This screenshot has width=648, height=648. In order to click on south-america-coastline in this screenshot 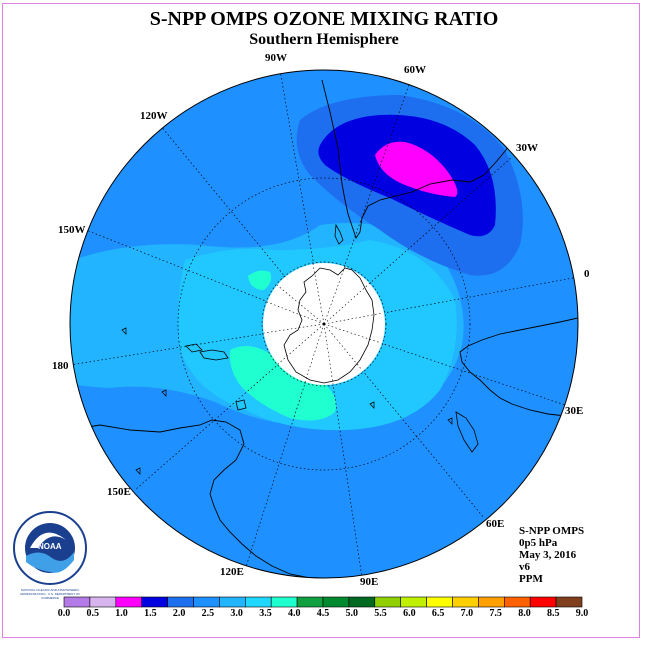, I will do `click(417, 159)`.